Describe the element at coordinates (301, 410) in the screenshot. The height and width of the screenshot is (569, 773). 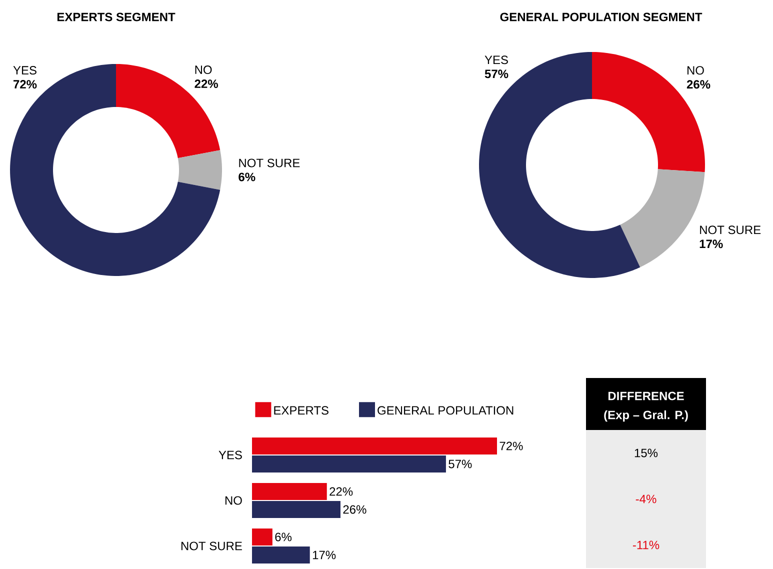
I see `legend-label: EXPERTS` at that location.